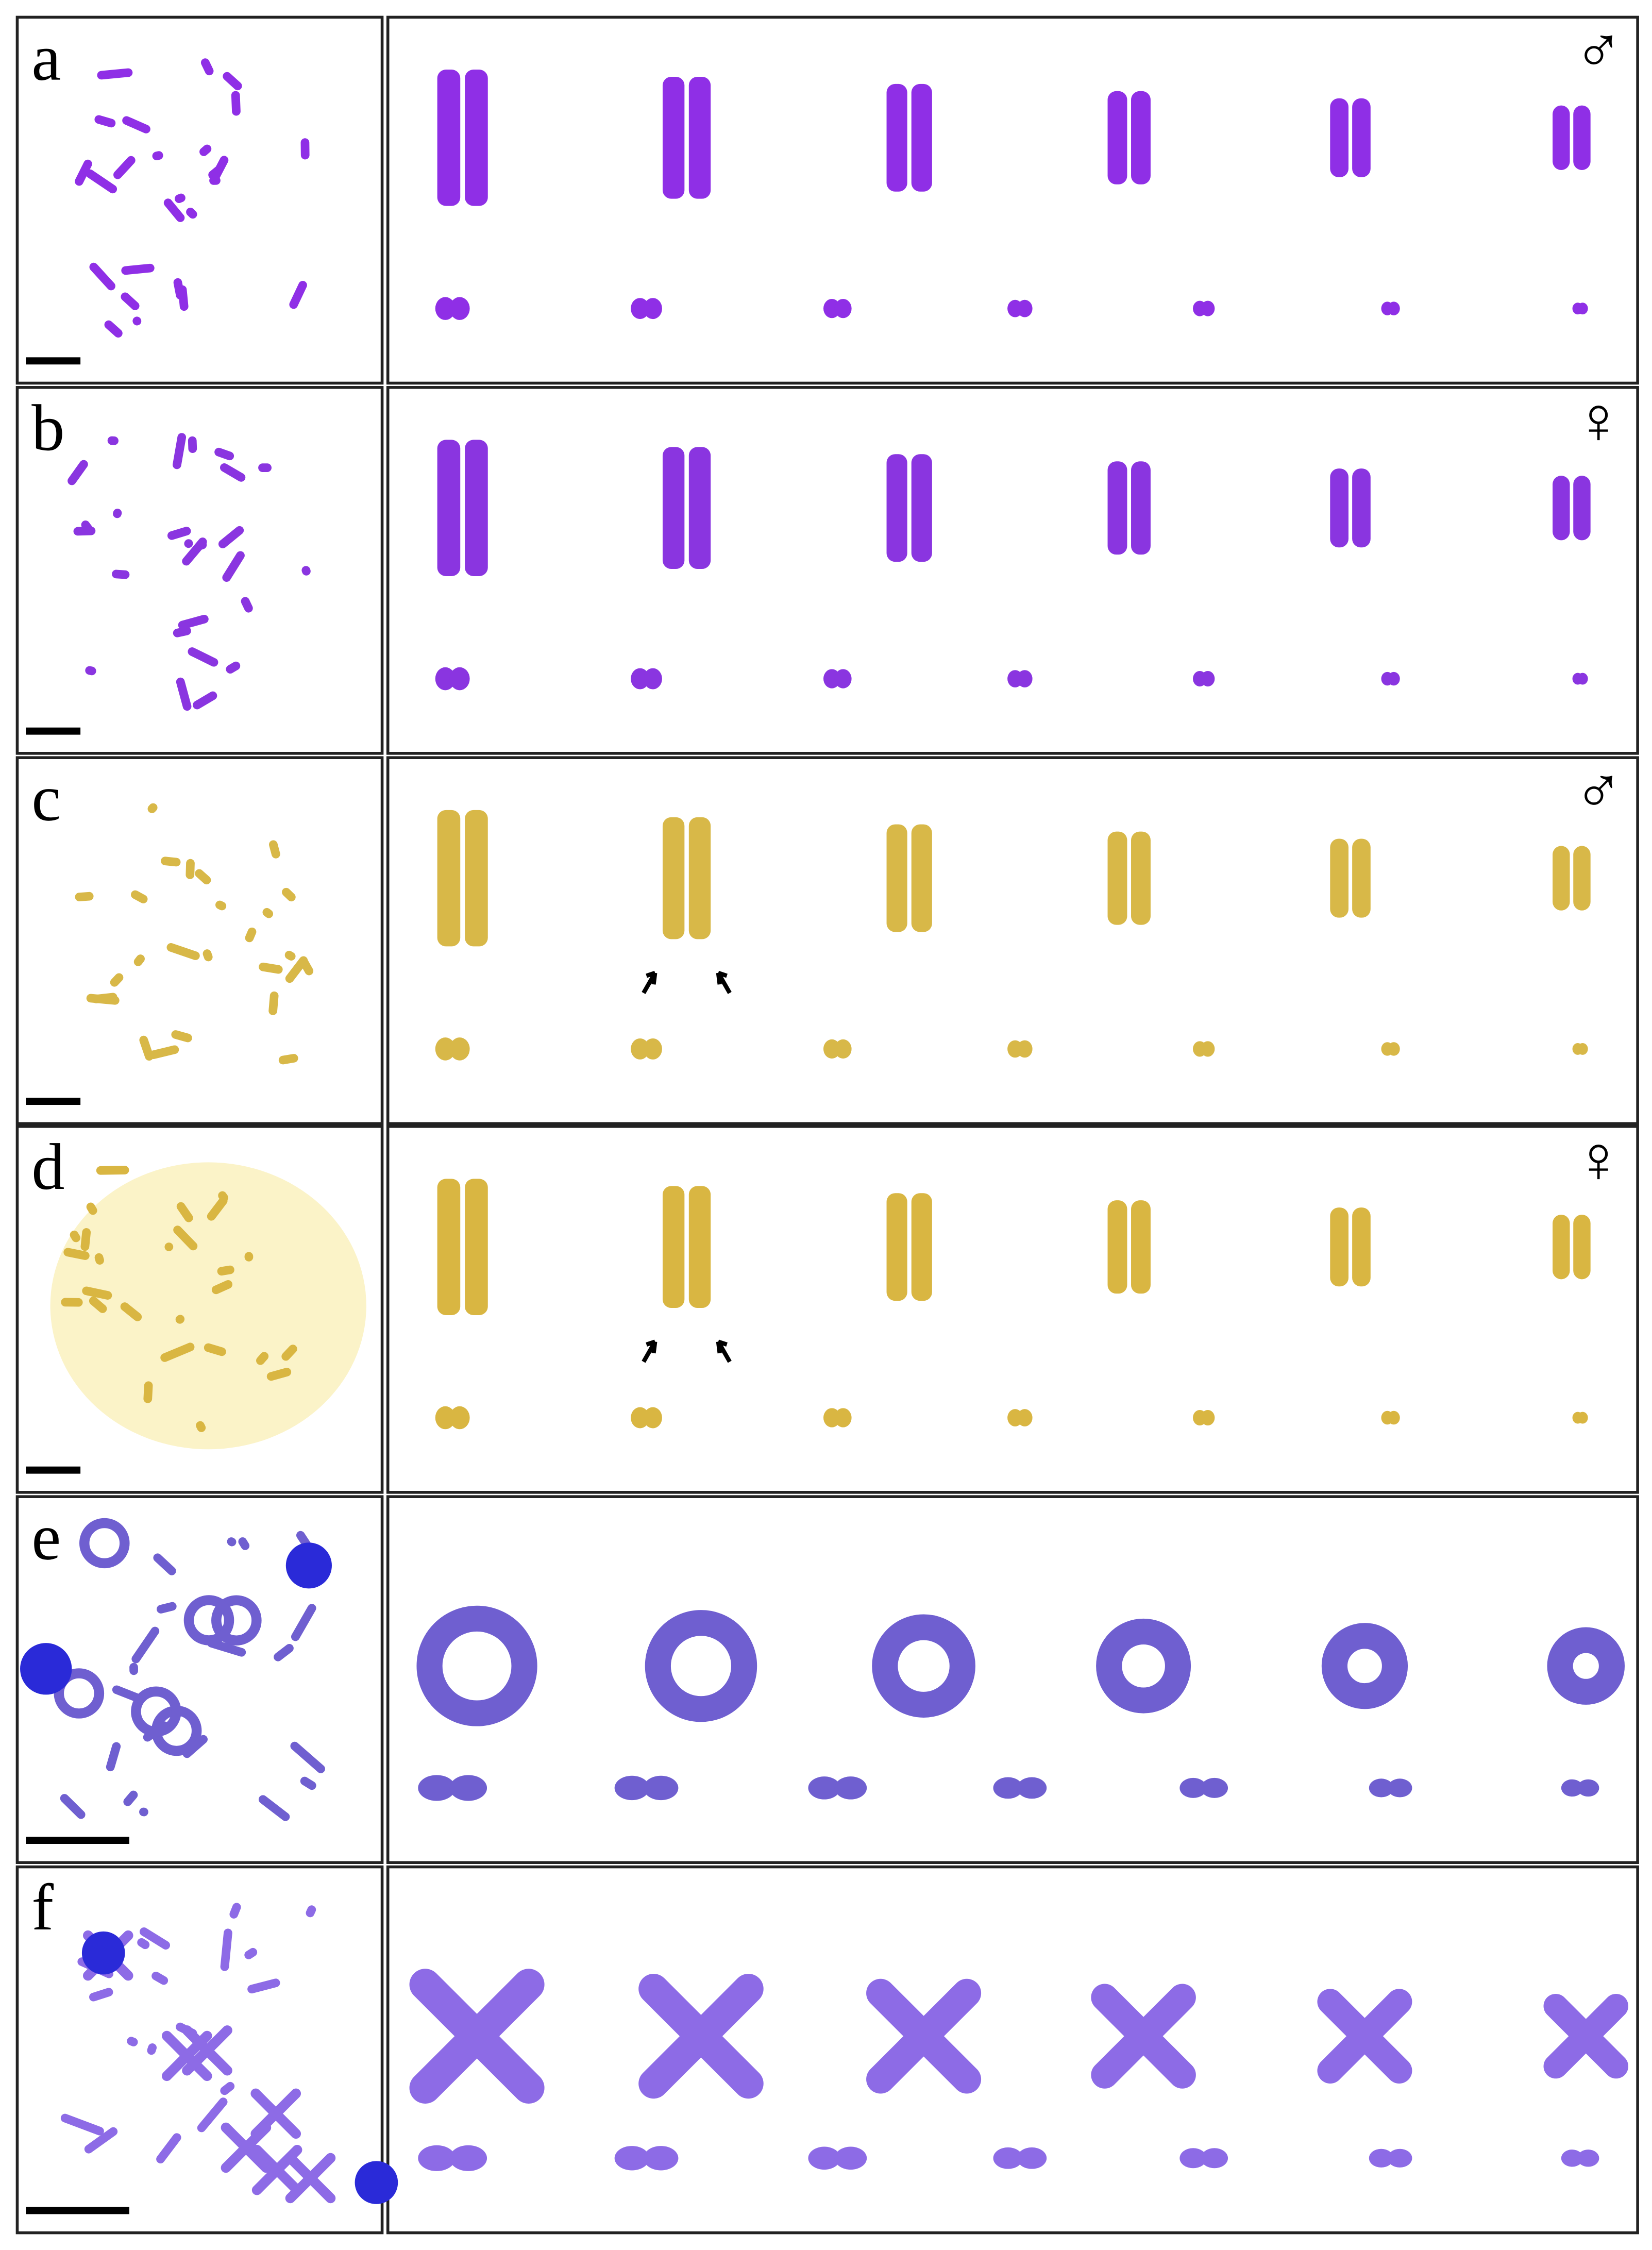 The width and height of the screenshot is (1652, 2250). I want to click on panel-label: e, so click(46, 1538).